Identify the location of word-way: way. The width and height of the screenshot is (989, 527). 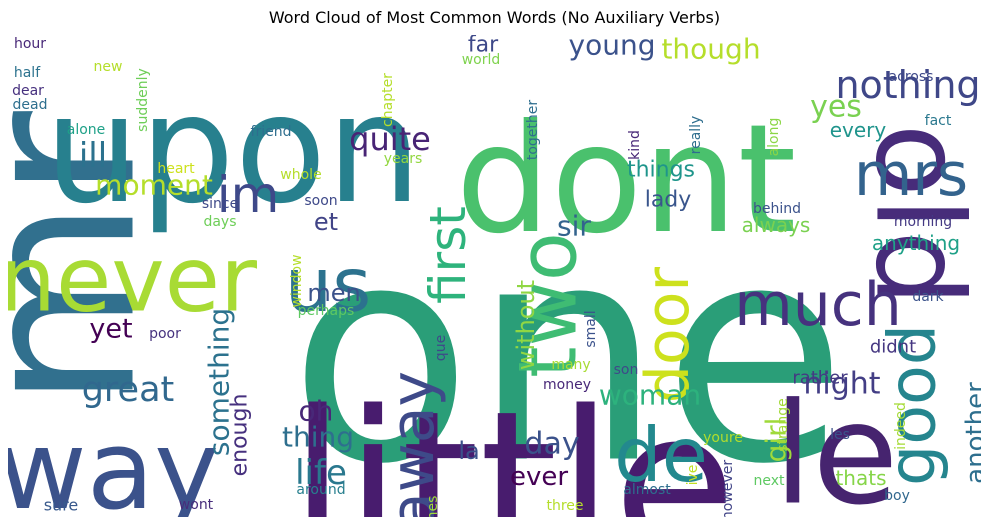
(113, 461).